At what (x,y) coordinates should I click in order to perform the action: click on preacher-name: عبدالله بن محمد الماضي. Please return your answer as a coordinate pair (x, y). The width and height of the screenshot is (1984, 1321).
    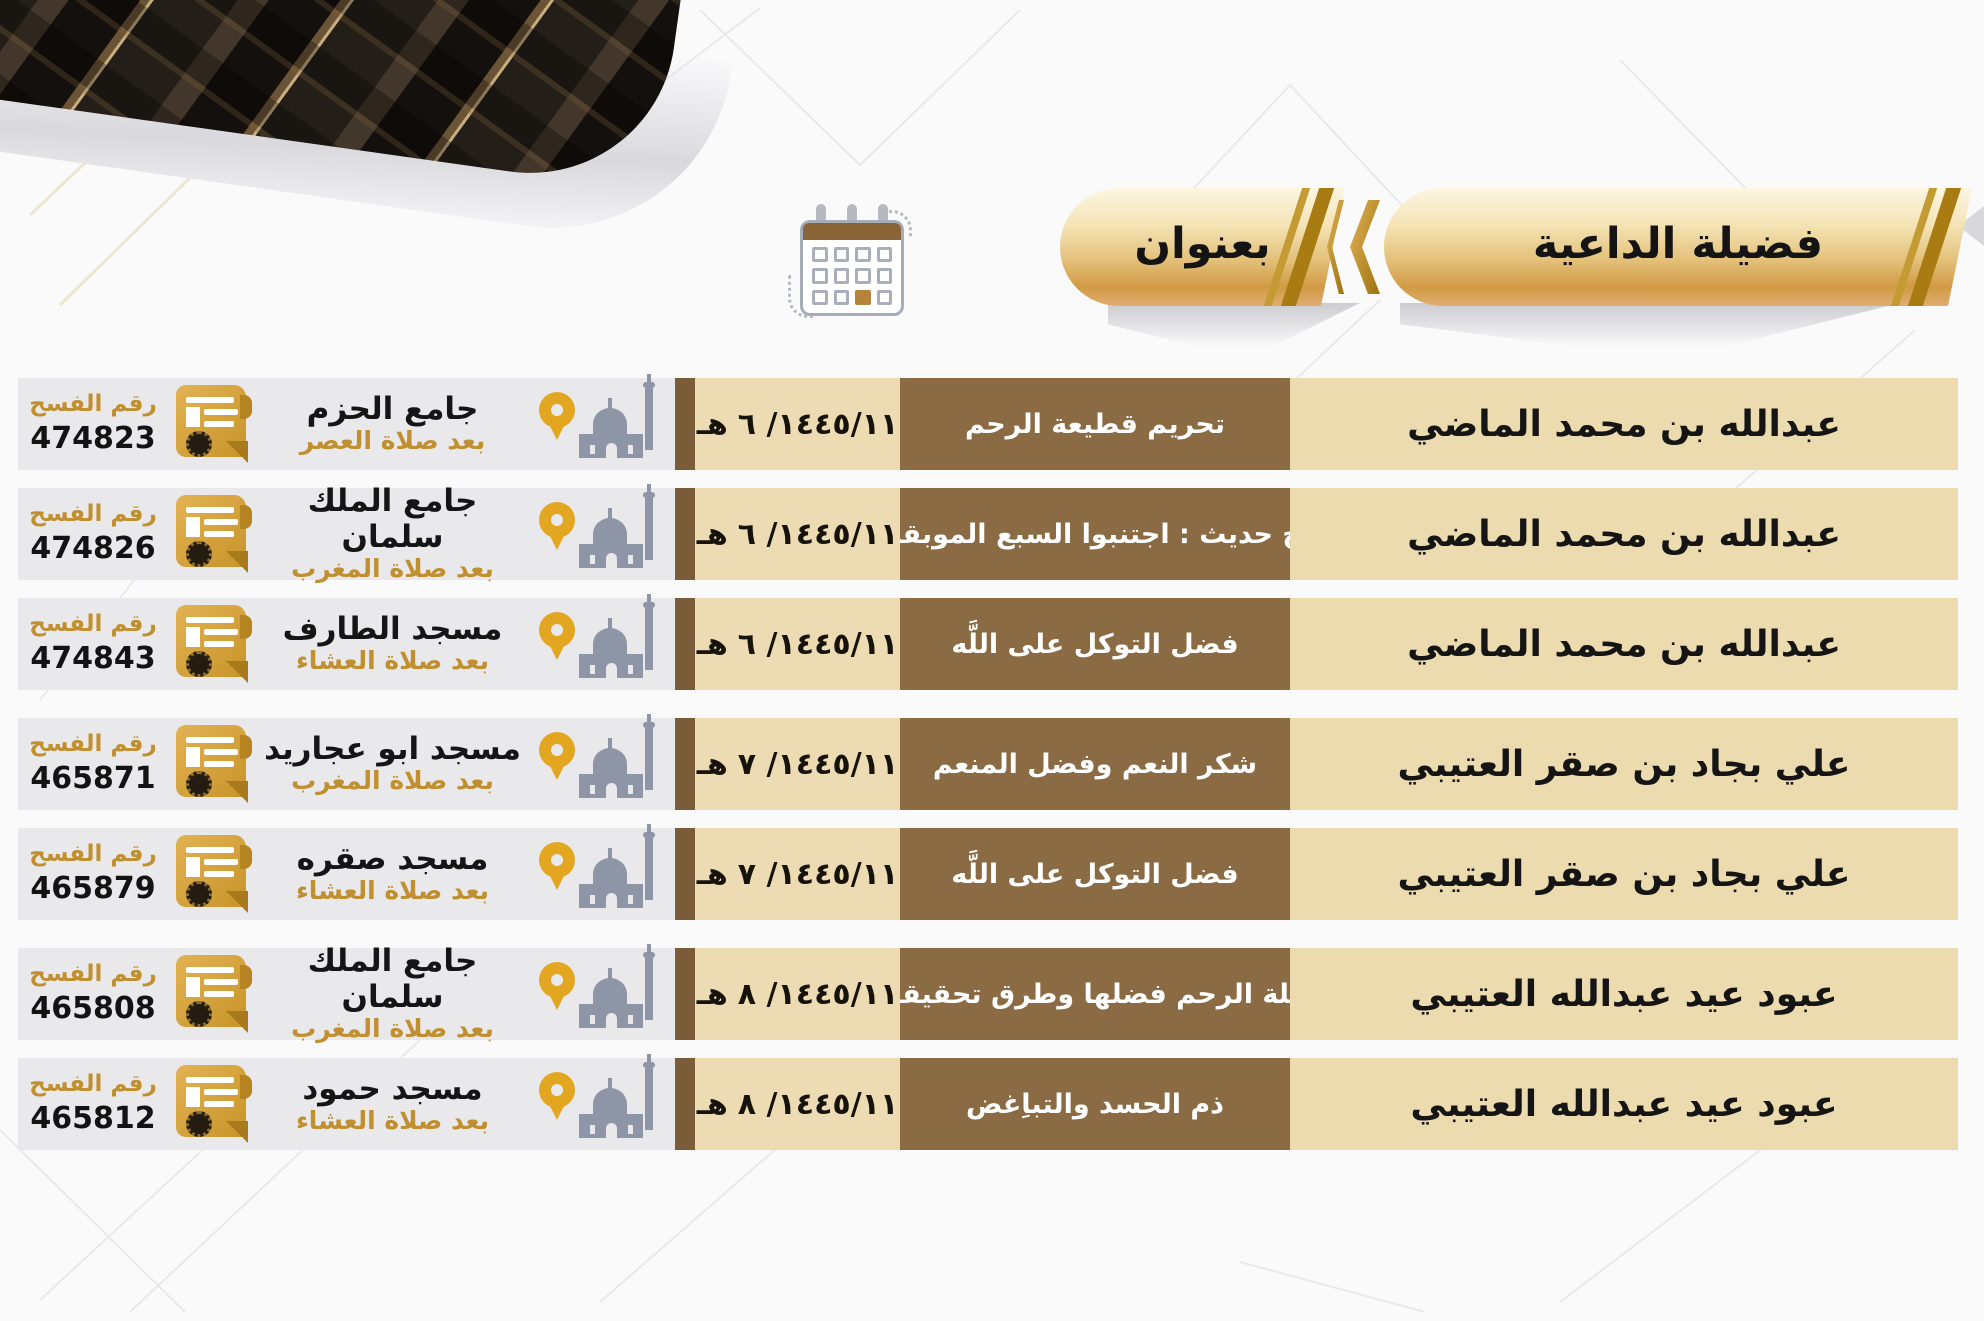
    Looking at the image, I should click on (1624, 644).